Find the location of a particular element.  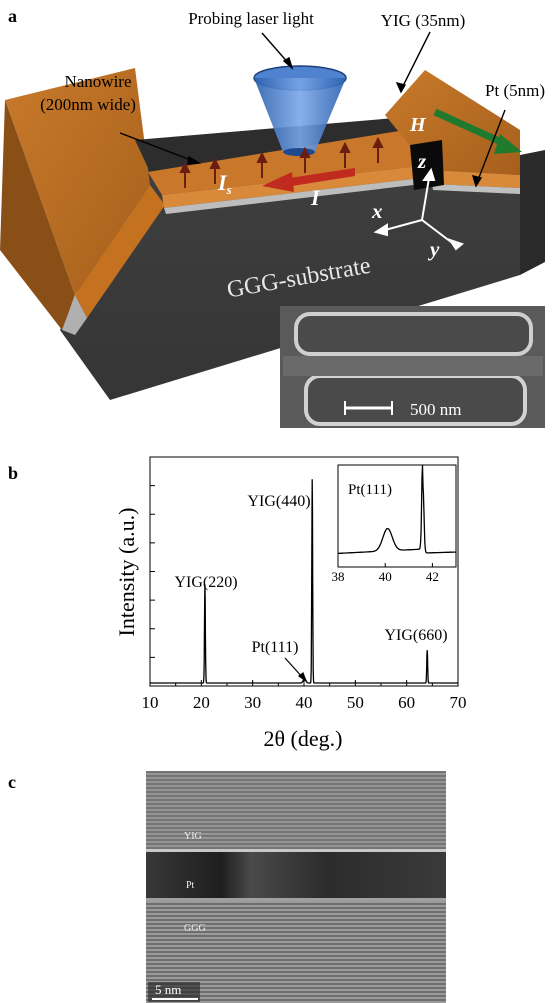

inset-trace is located at coordinates (397, 509).